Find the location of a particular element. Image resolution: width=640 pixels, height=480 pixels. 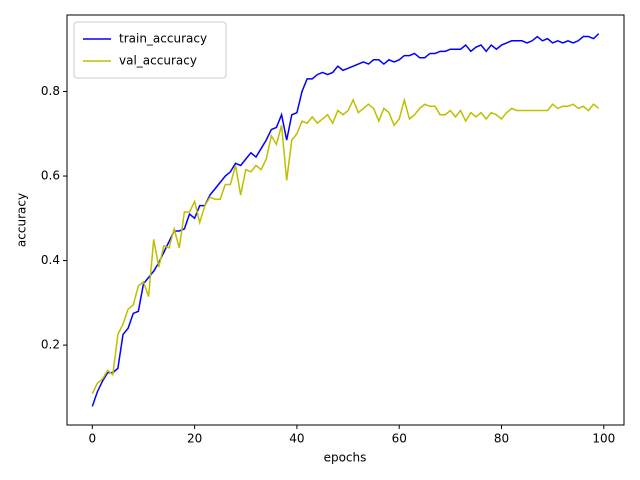

x-tick-label: 20 is located at coordinates (194, 439).